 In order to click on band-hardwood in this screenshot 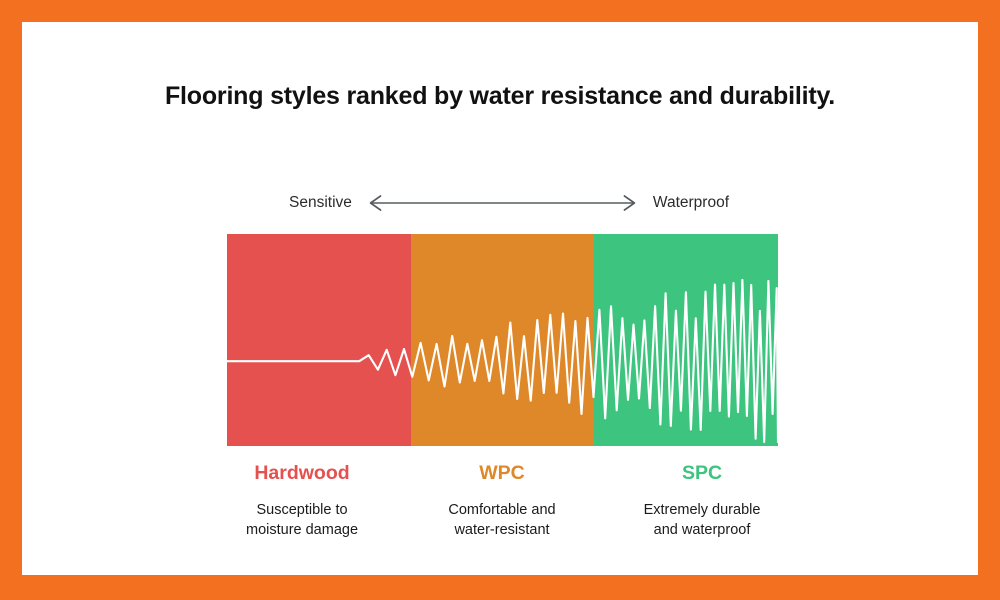, I will do `click(319, 340)`.